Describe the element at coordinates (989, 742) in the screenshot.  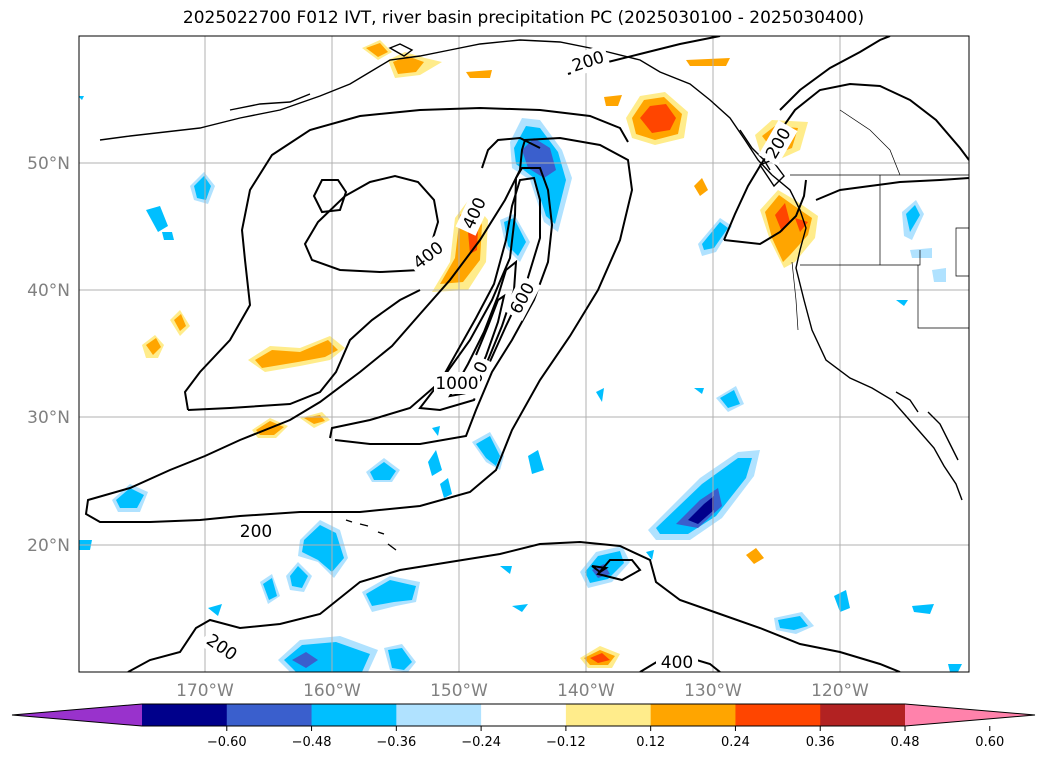
I see `colorbar-tick-label: 0.60` at that location.